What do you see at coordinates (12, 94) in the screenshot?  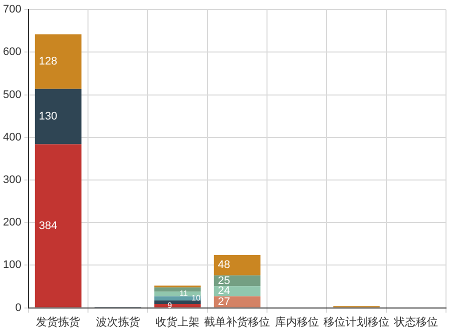 I see `y-tick-label: 500` at bounding box center [12, 94].